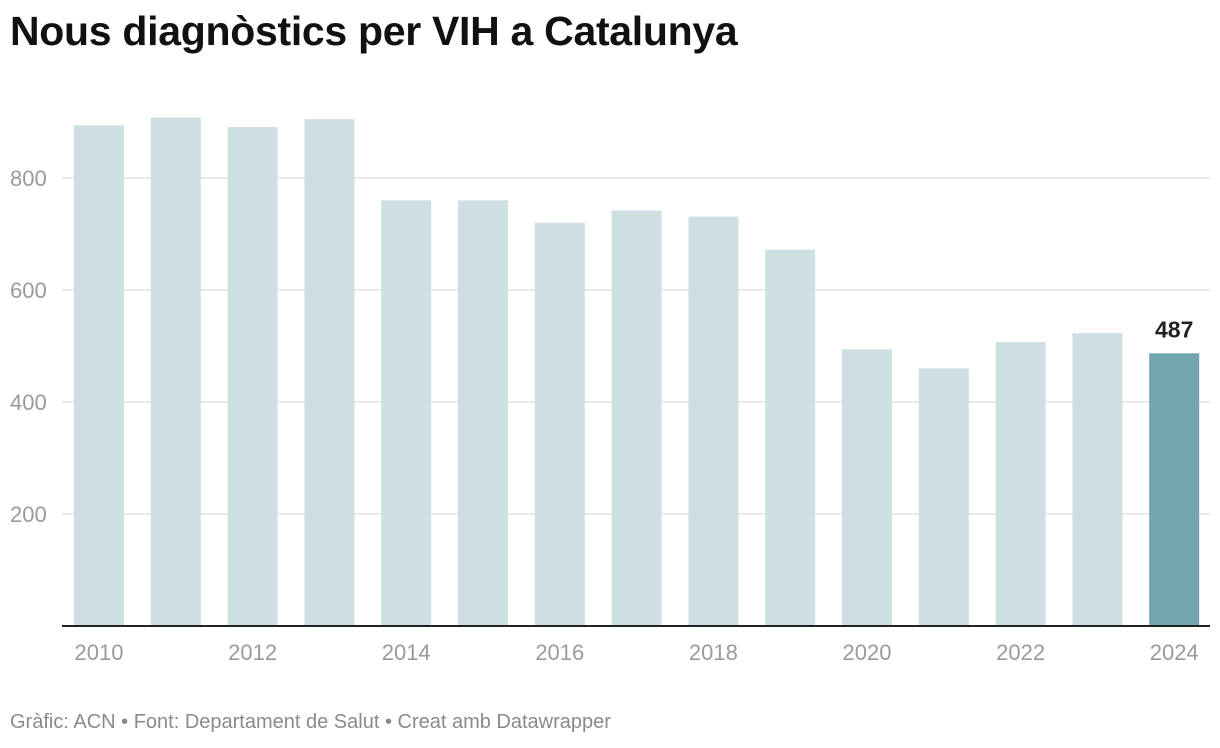 Image resolution: width=1220 pixels, height=748 pixels. What do you see at coordinates (28, 402) in the screenshot?
I see `y-tick-label-400: 400` at bounding box center [28, 402].